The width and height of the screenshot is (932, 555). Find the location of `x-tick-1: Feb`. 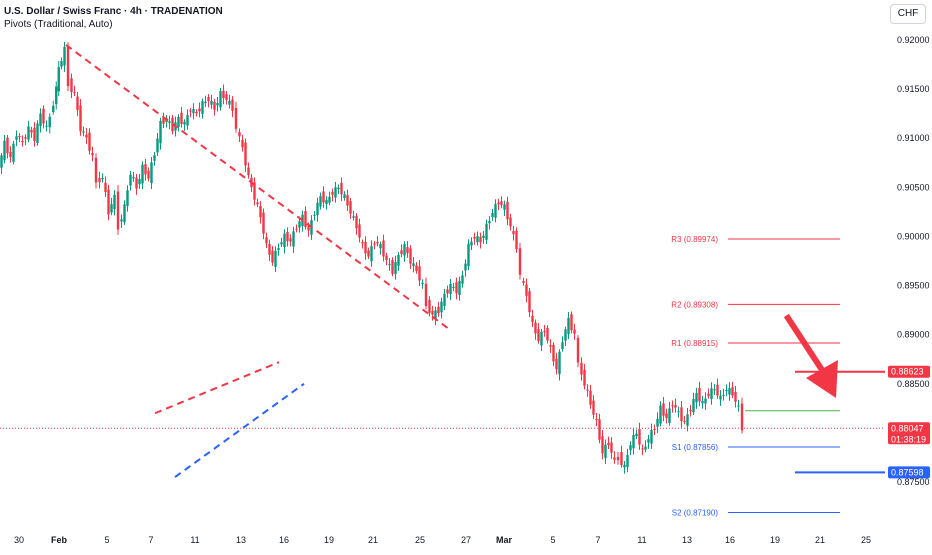

x-tick-1: Feb is located at coordinates (59, 540).